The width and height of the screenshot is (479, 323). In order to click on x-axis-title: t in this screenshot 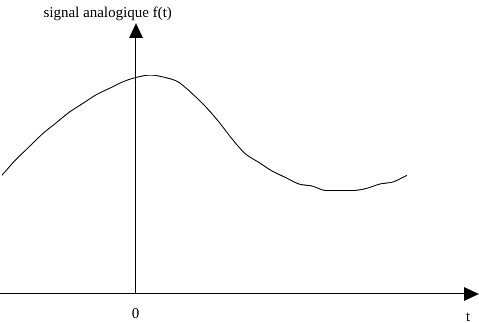, I will do `click(468, 316)`.